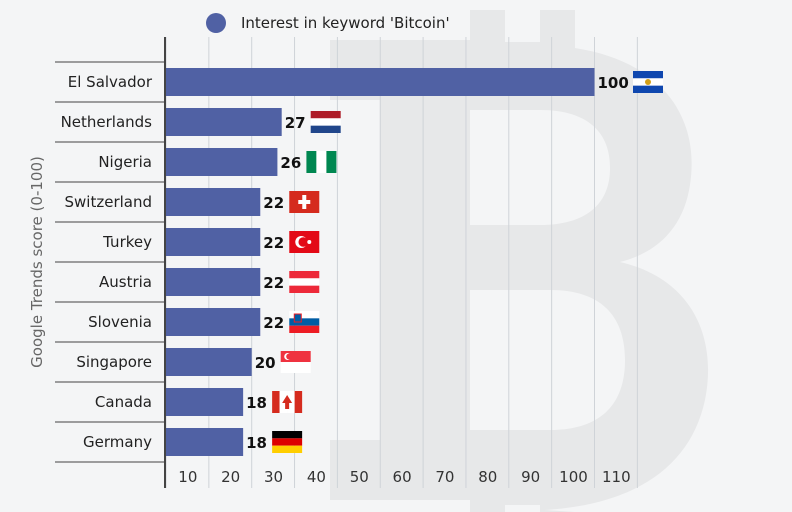 This screenshot has width=792, height=512. Describe the element at coordinates (187, 477) in the screenshot. I see `x-tick-label: 10` at that location.